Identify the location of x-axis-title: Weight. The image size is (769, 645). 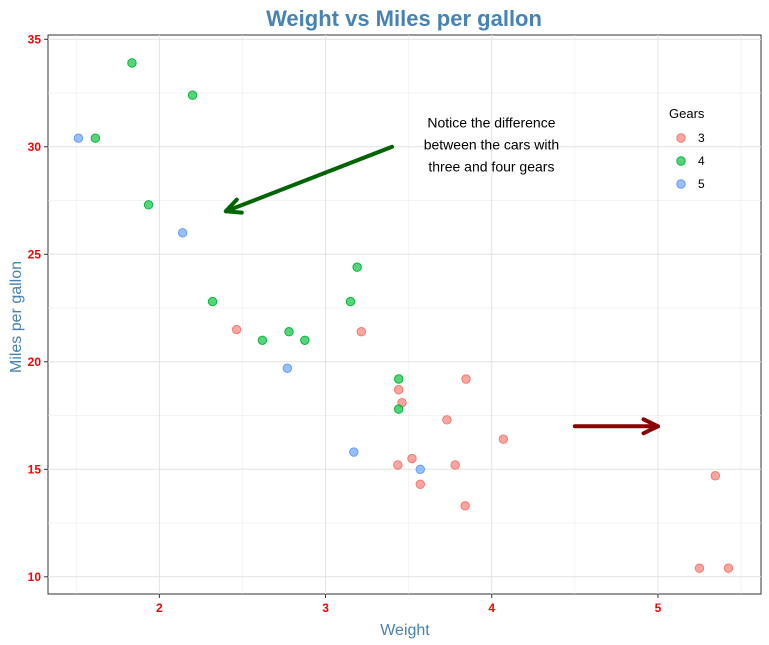
(405, 630).